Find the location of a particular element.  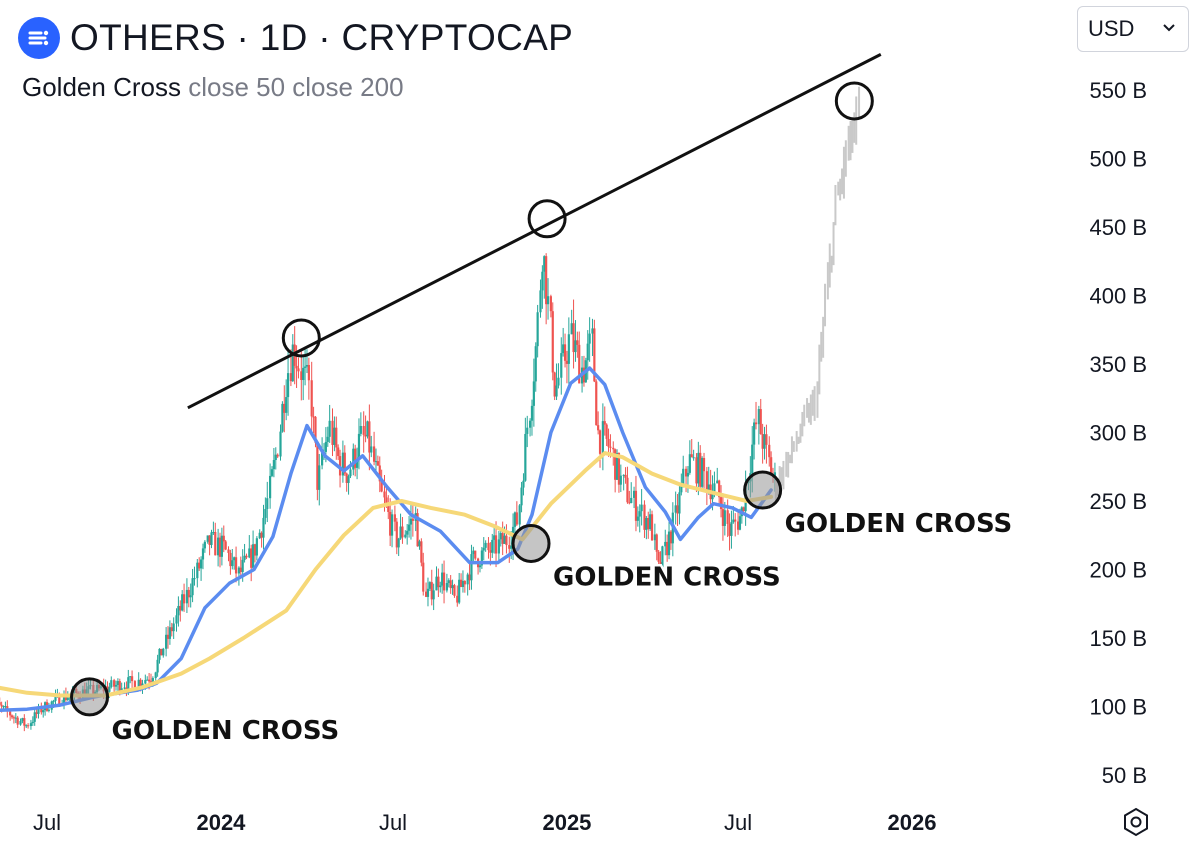

indicator-legend: Golden Cross close 50 close 200 is located at coordinates (213, 87).